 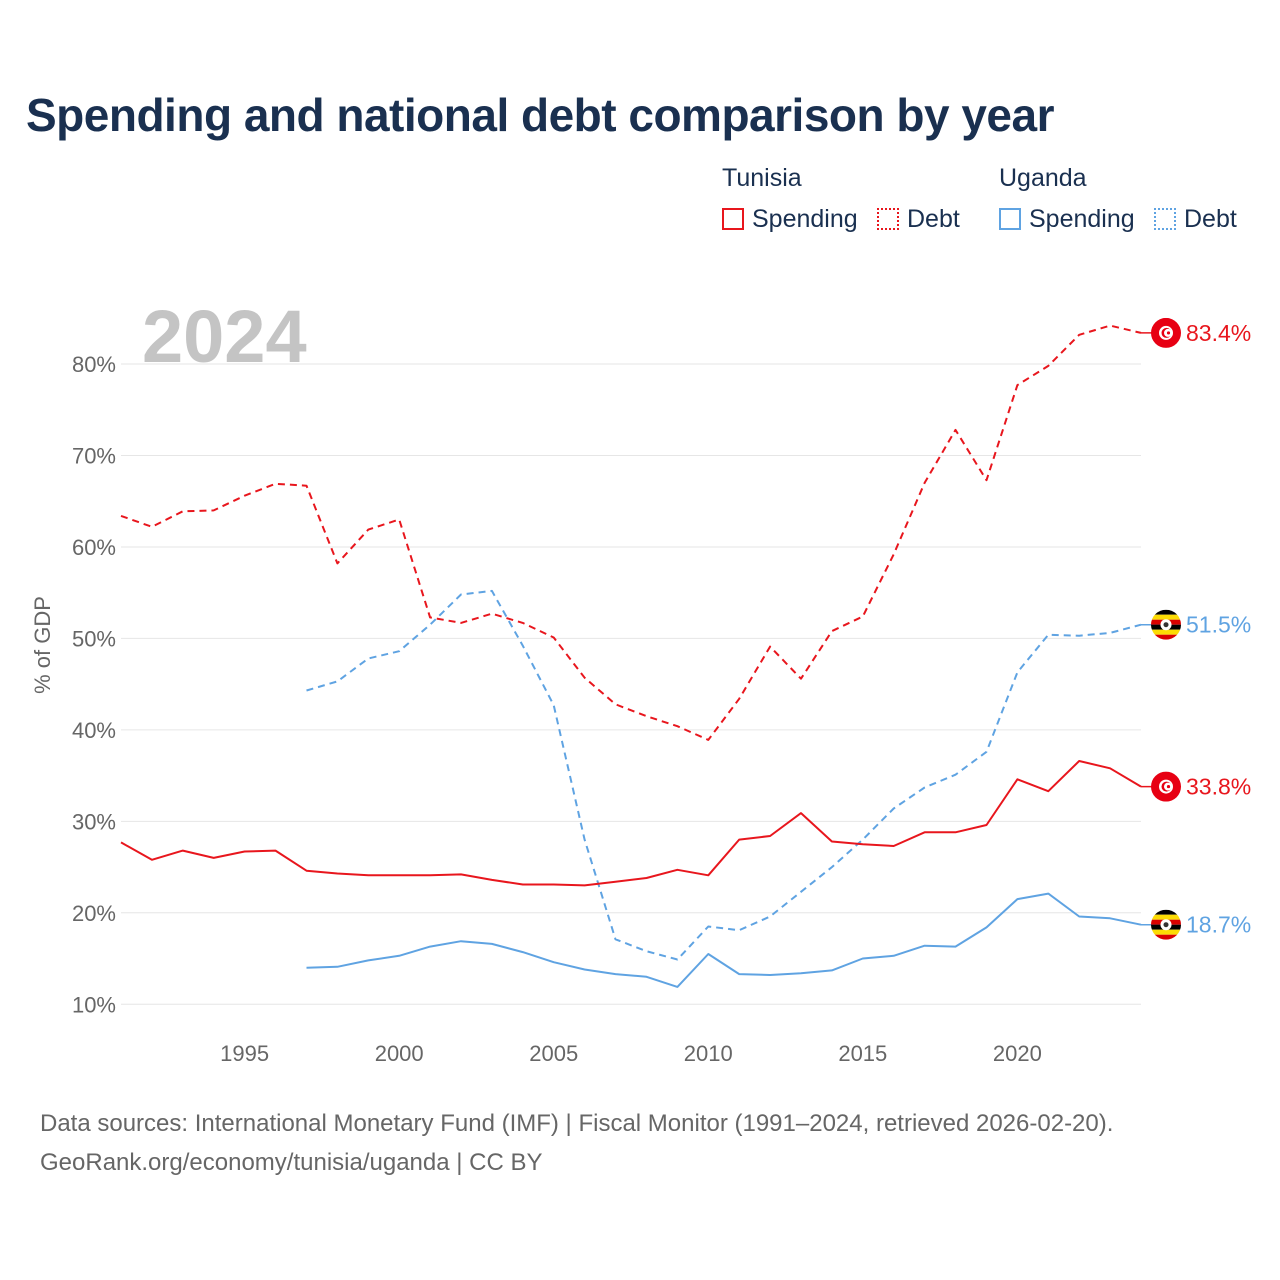 I want to click on legend-item-uganda-spending: Spending, so click(x=1067, y=219).